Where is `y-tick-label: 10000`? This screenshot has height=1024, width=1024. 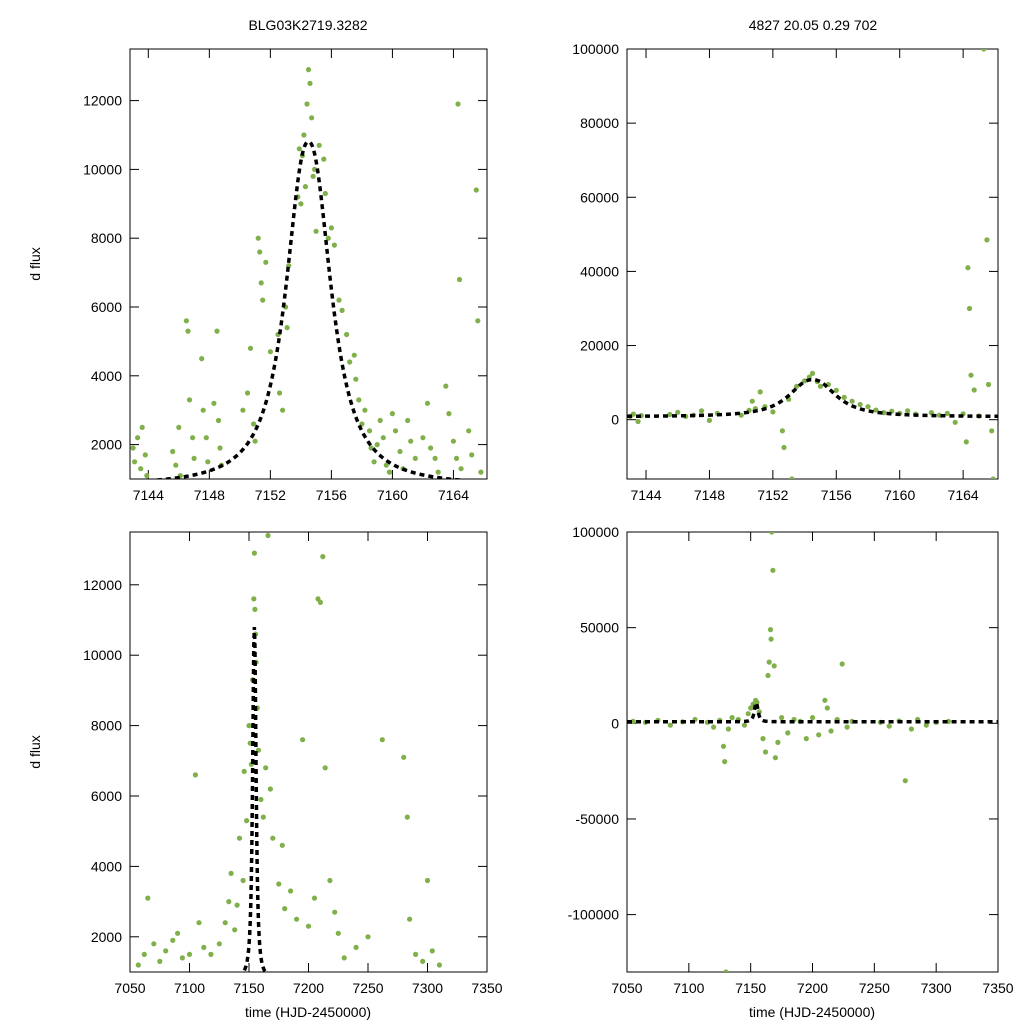
y-tick-label: 10000 is located at coordinates (102, 169).